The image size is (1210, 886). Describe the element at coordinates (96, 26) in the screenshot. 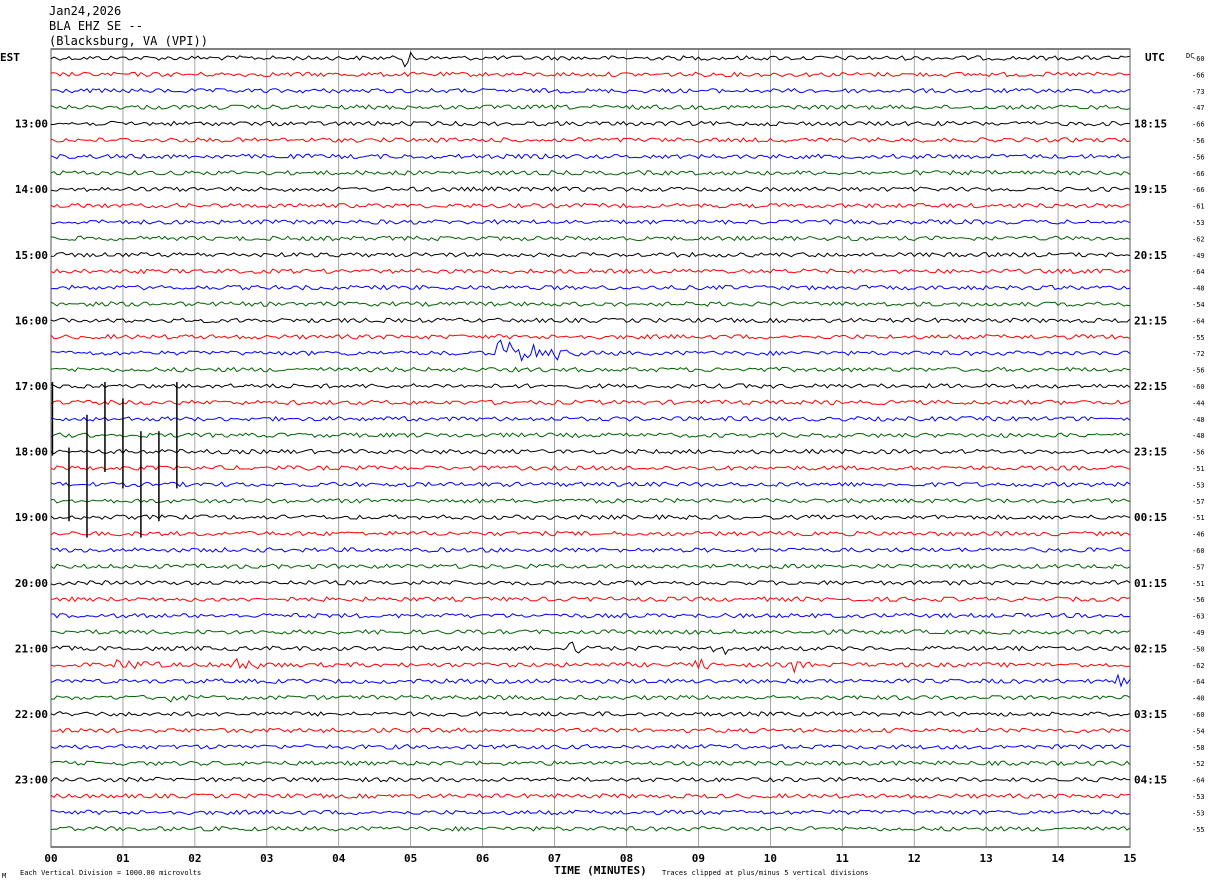

I see `chart-title-station: BLA EHZ SE --` at that location.